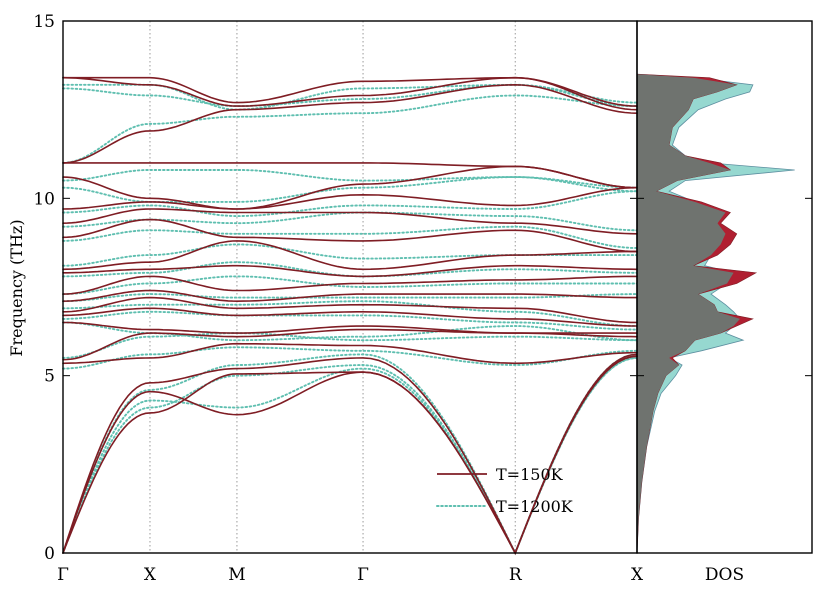 Image resolution: width=830 pixels, height=599 pixels. Describe the element at coordinates (505, 490) in the screenshot. I see `legend: T=150K T=1200K` at that location.